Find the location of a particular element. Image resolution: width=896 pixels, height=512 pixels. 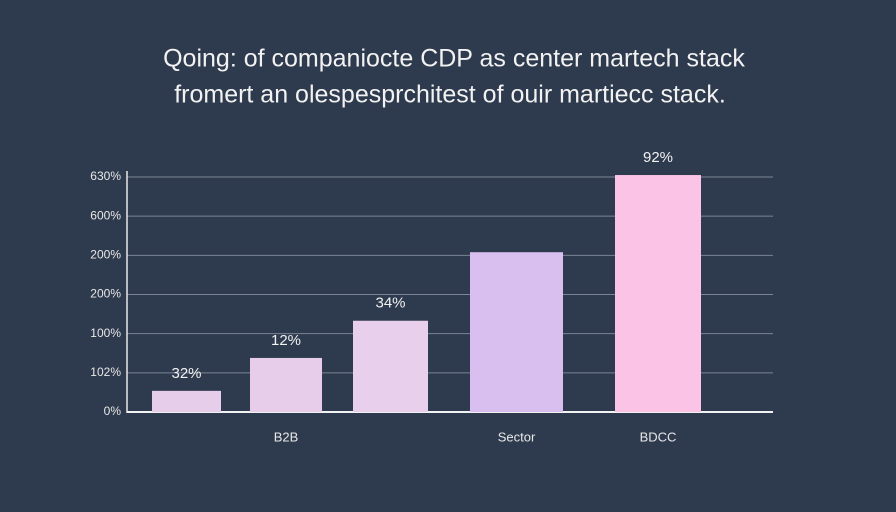

data-label: 32% is located at coordinates (186, 373).